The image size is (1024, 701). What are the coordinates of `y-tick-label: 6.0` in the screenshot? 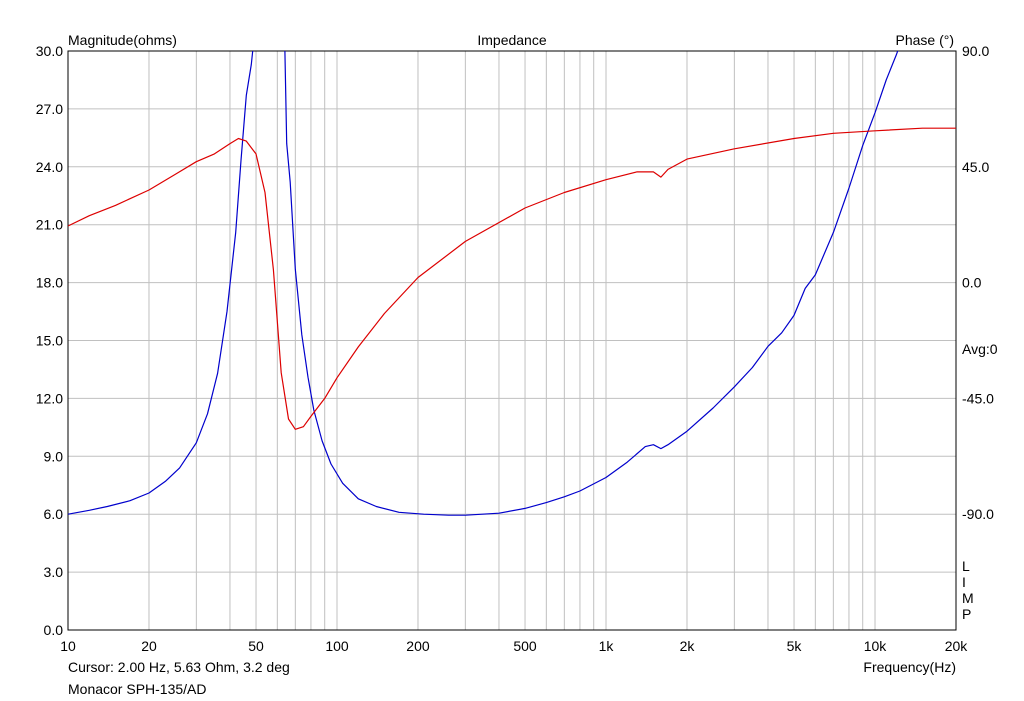 It's located at (54, 514).